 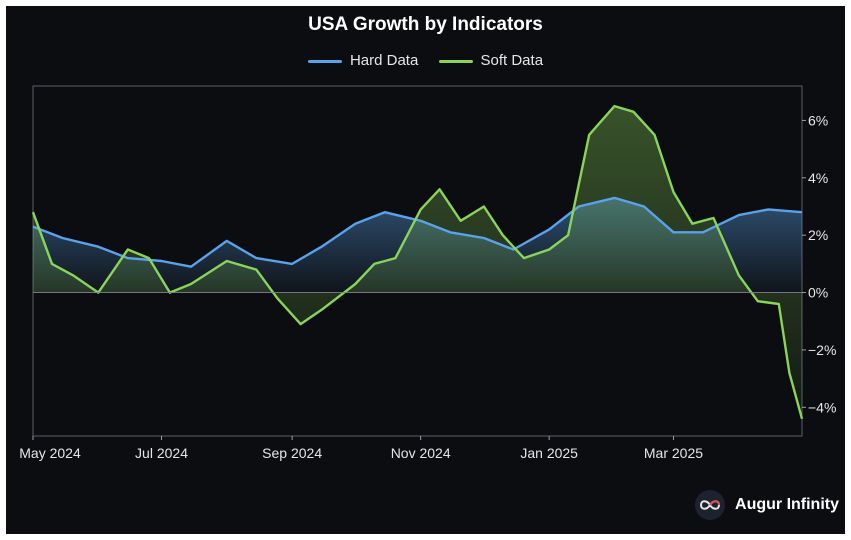 What do you see at coordinates (324, 61) in the screenshot?
I see `legend-swatch-hard-data` at bounding box center [324, 61].